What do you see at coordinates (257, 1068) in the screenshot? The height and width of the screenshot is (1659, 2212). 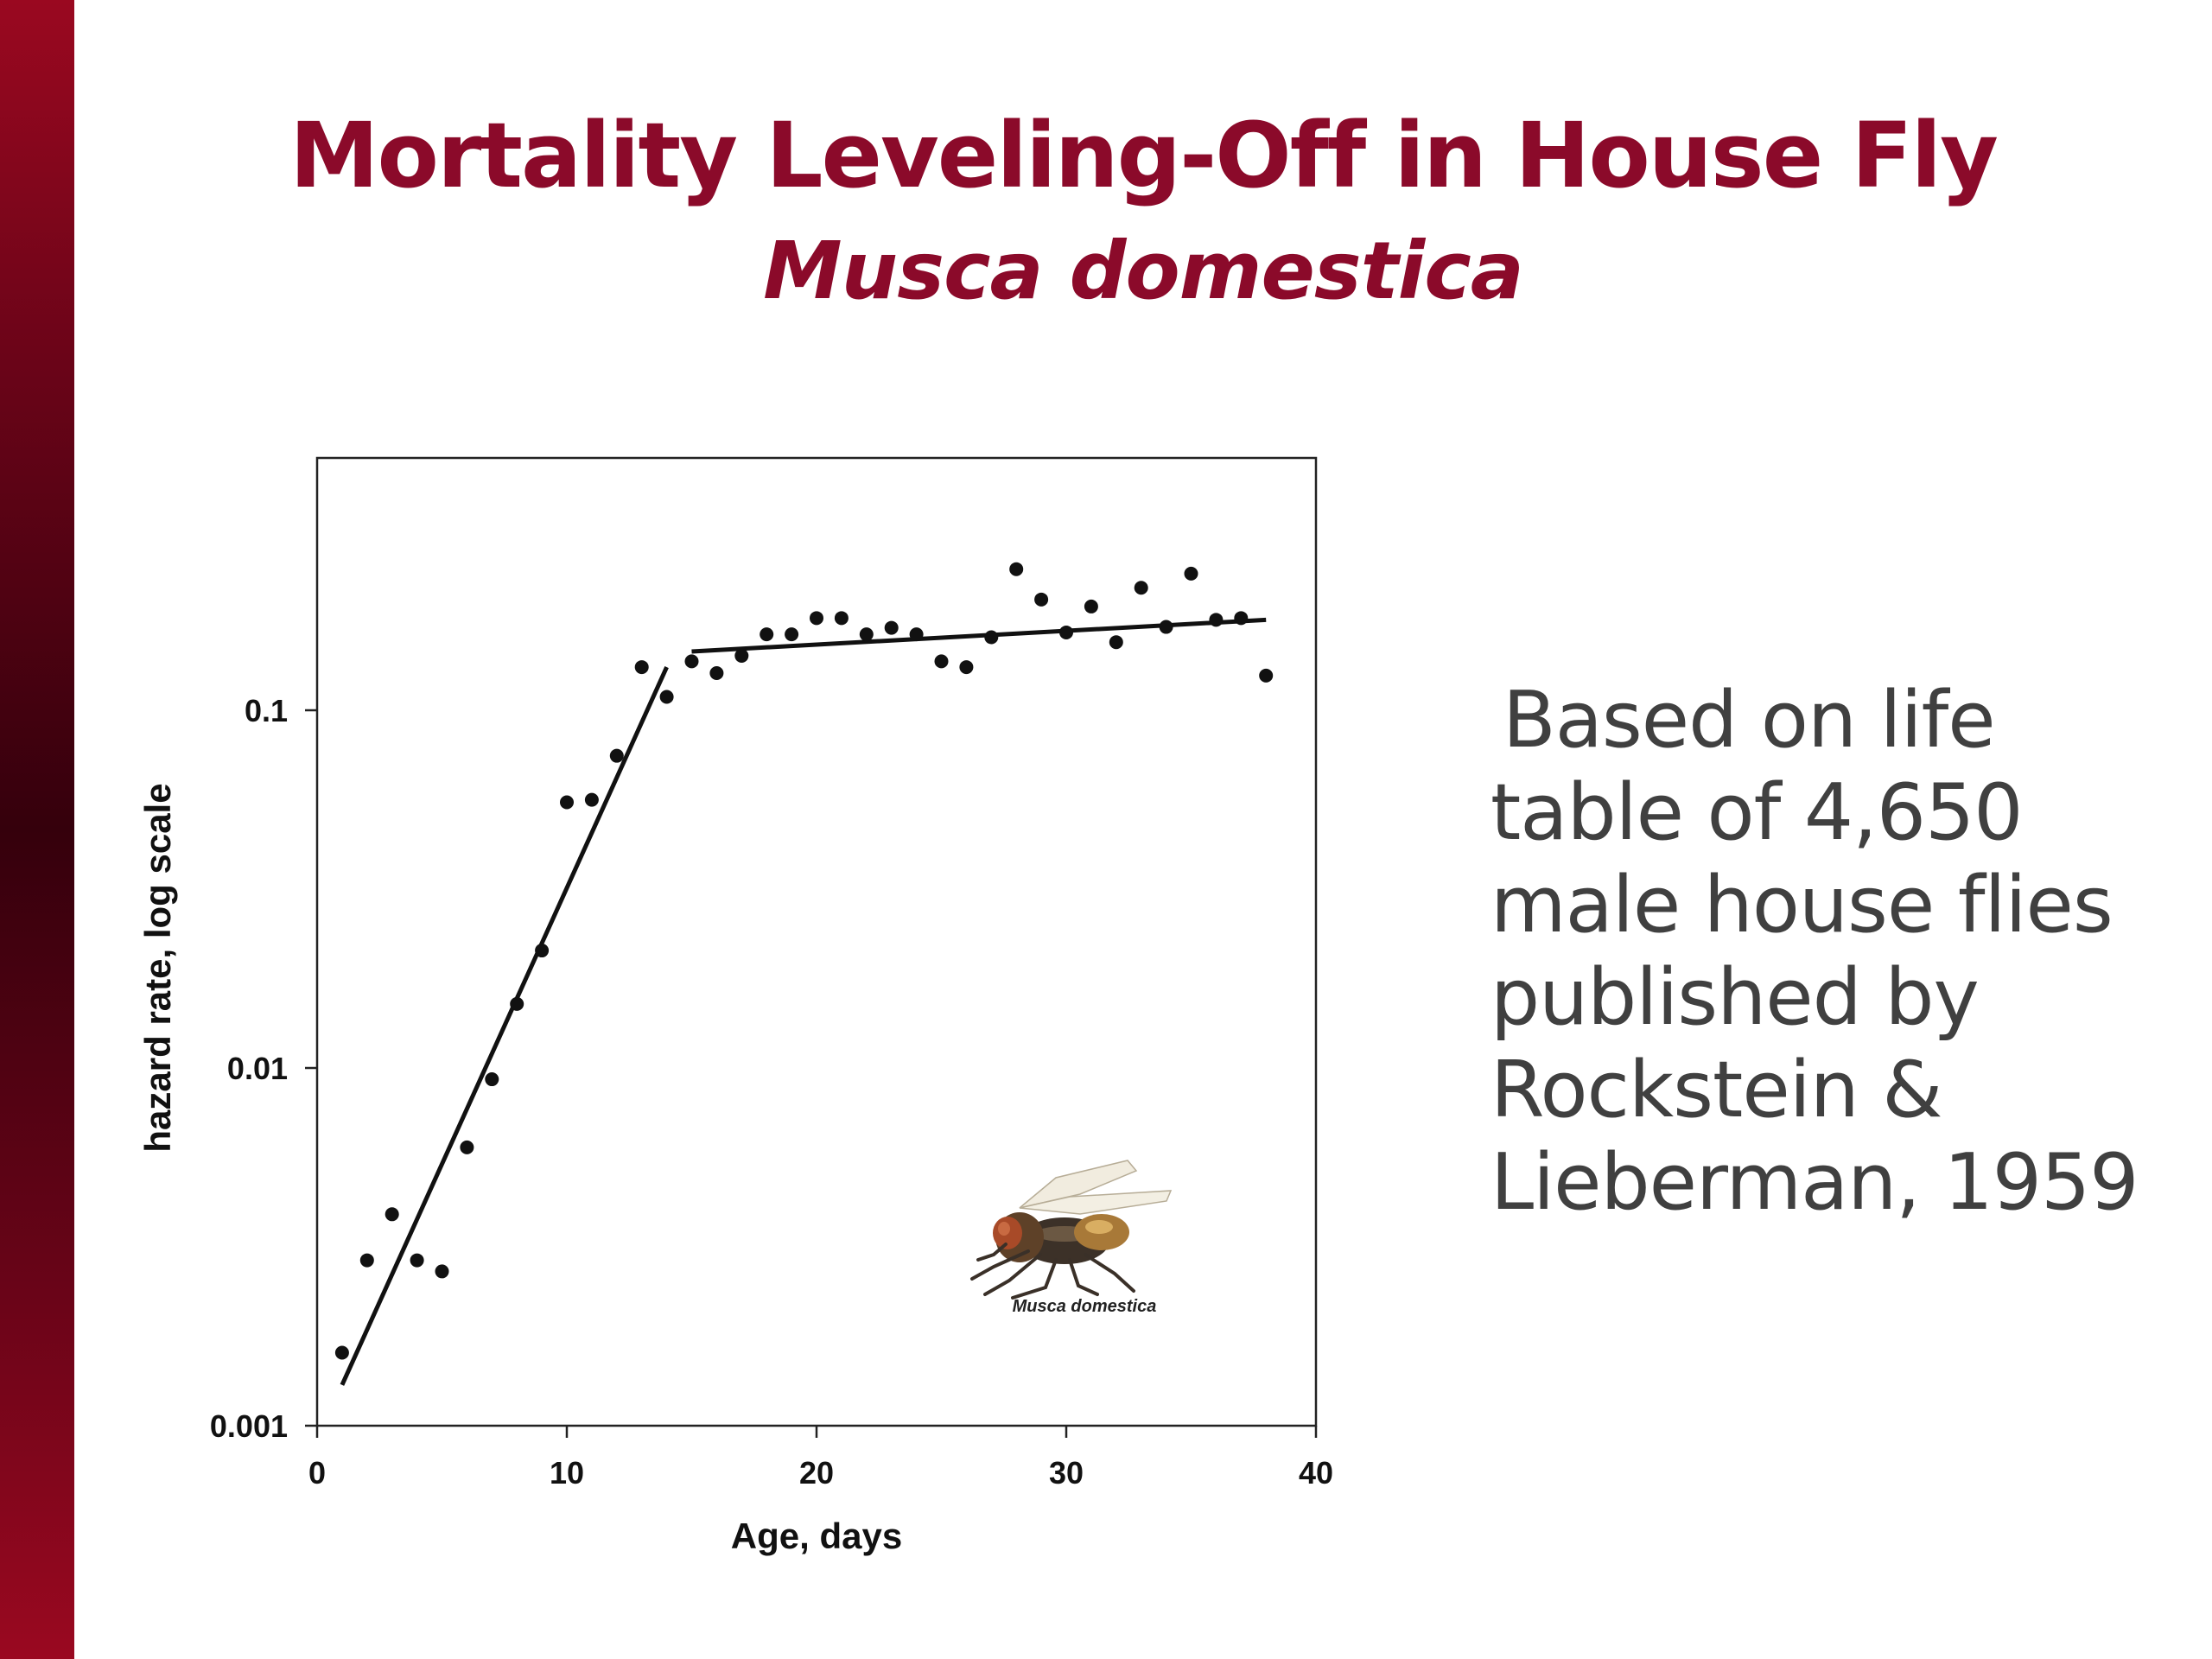 I see `y-tick-label: 0.01` at bounding box center [257, 1068].